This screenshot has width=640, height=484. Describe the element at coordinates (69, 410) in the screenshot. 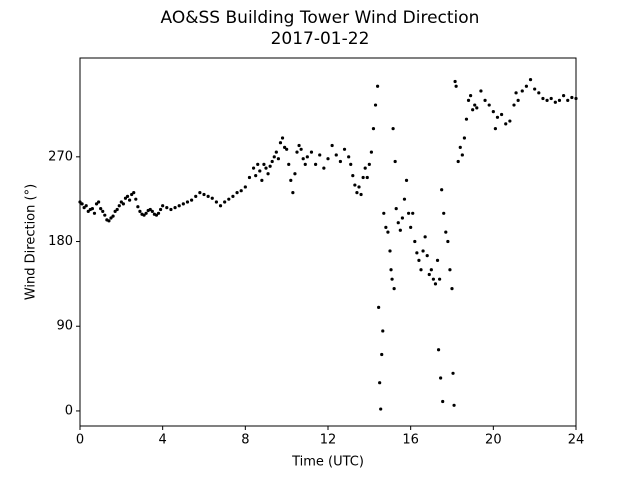

I see `y-tick-label: 0` at that location.